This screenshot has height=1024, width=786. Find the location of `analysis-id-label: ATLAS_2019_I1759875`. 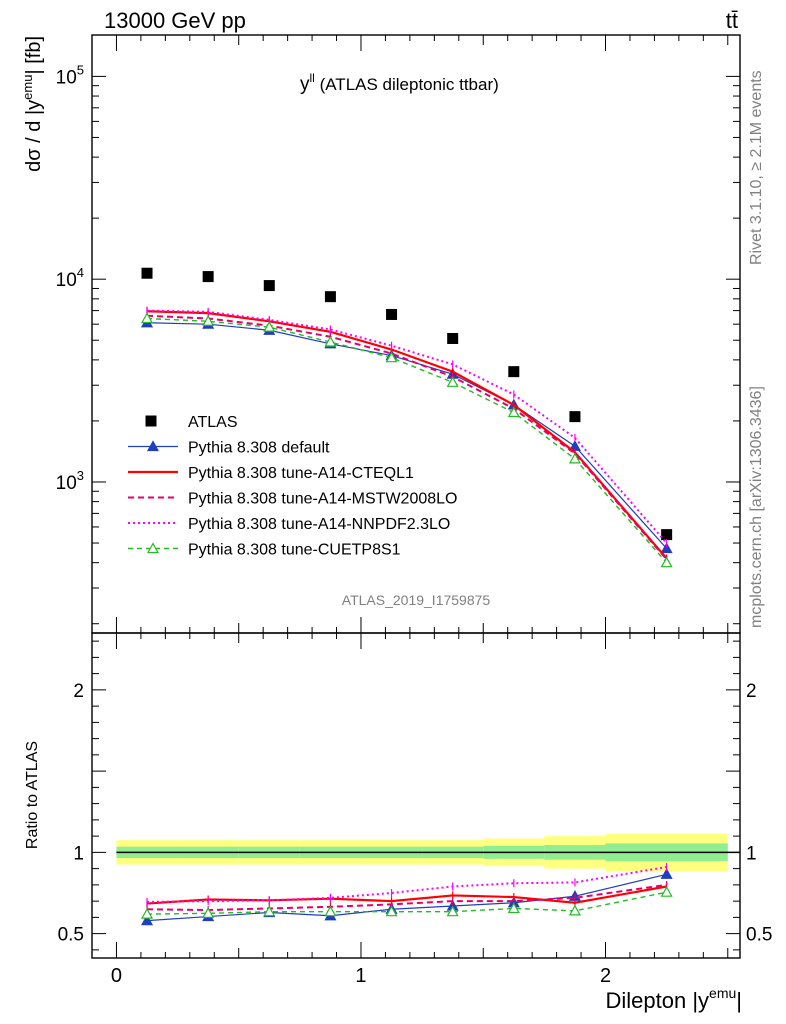

analysis-id-label: ATLAS_2019_I1759875 is located at coordinates (416, 600).